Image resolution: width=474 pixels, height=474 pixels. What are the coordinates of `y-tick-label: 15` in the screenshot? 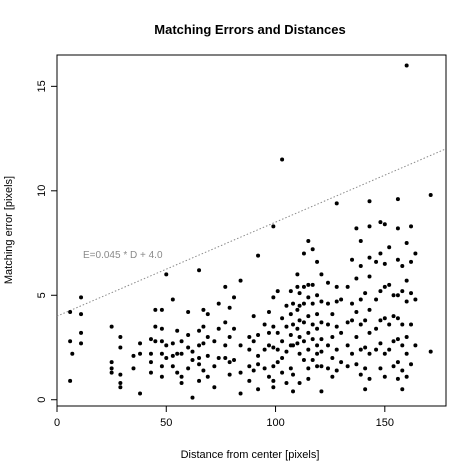 It's located at (42, 86).